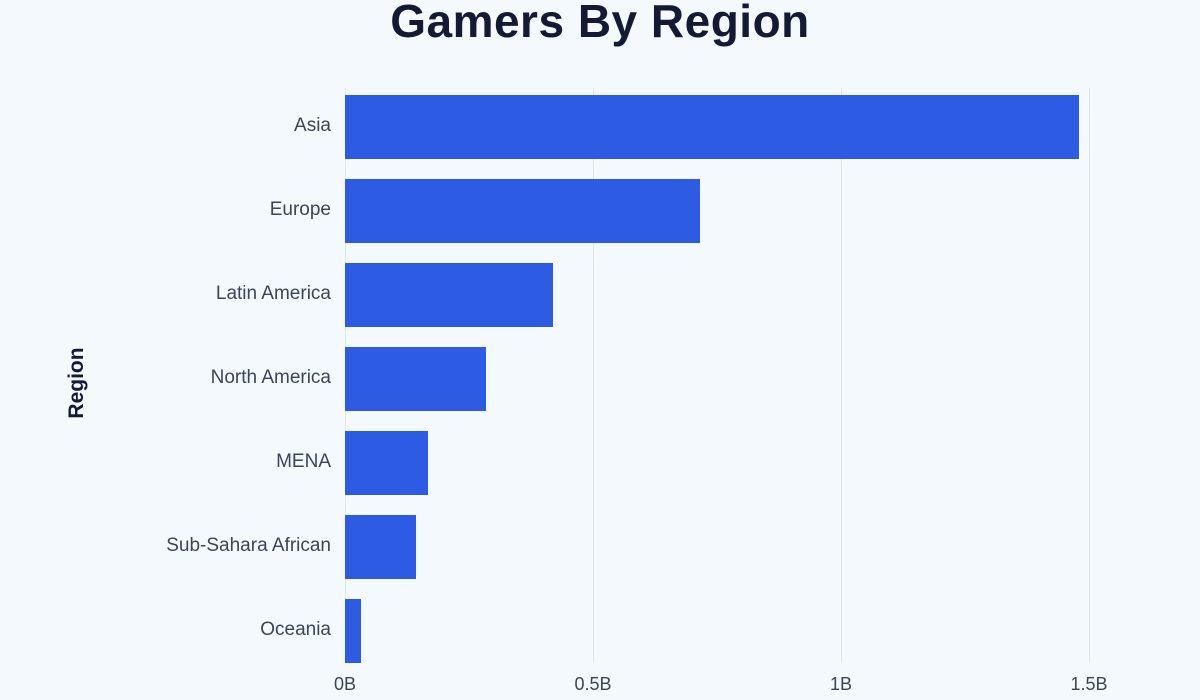  I want to click on category-label: Oceania, so click(295, 629).